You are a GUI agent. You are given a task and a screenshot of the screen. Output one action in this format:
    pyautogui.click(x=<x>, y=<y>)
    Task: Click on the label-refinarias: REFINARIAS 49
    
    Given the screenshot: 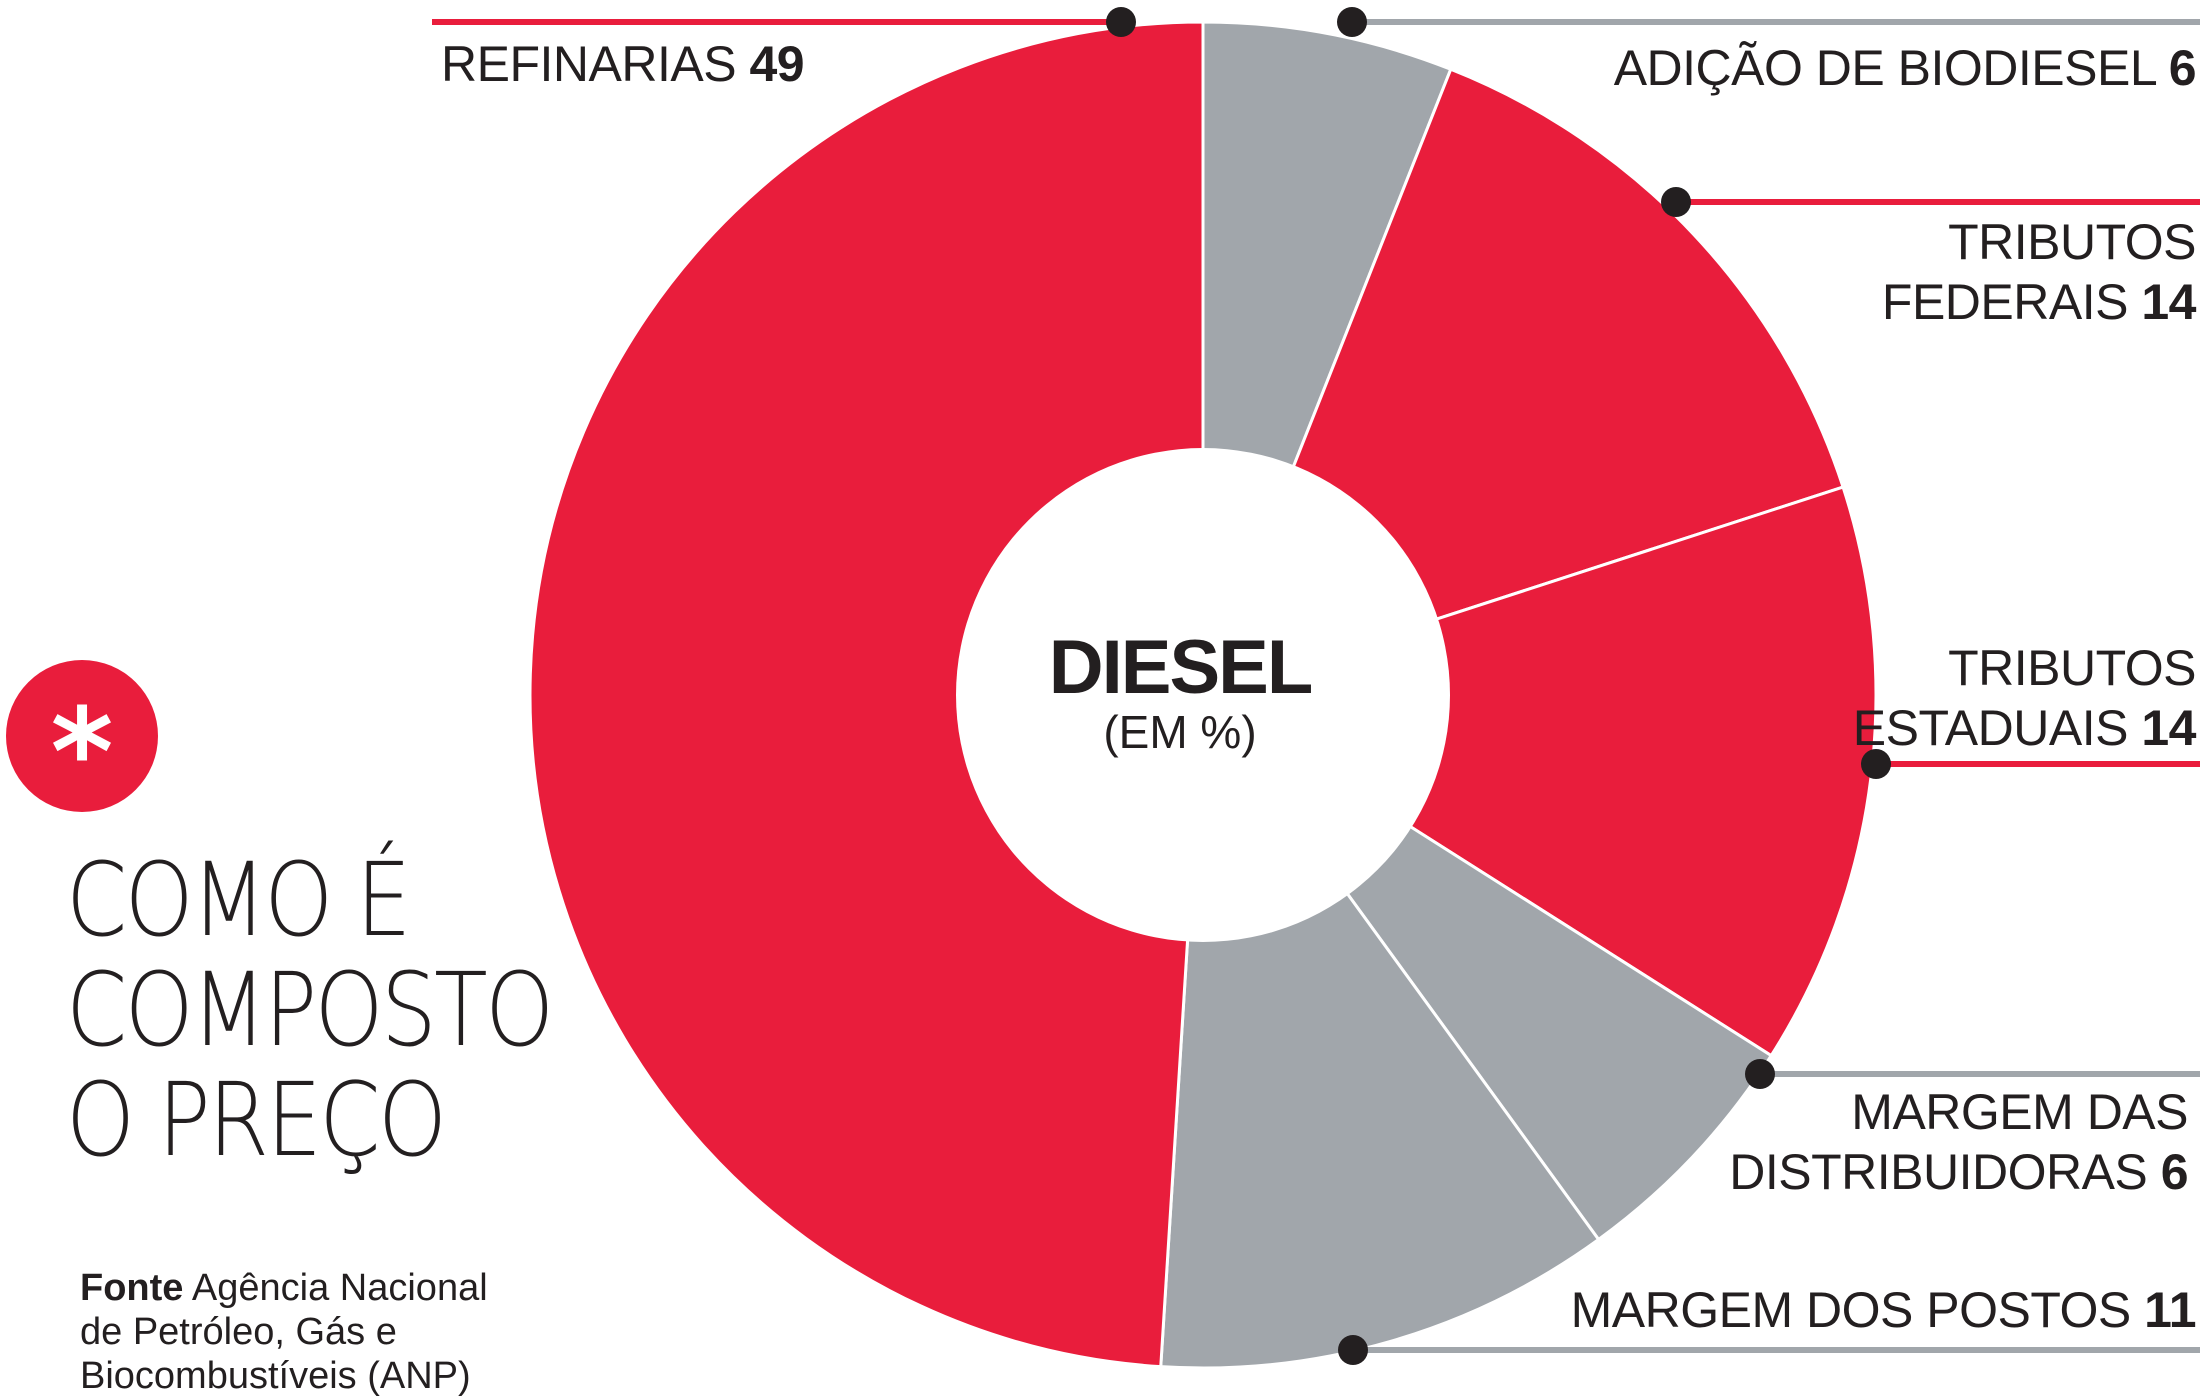 What is the action you would take?
    pyautogui.click(x=623, y=64)
    